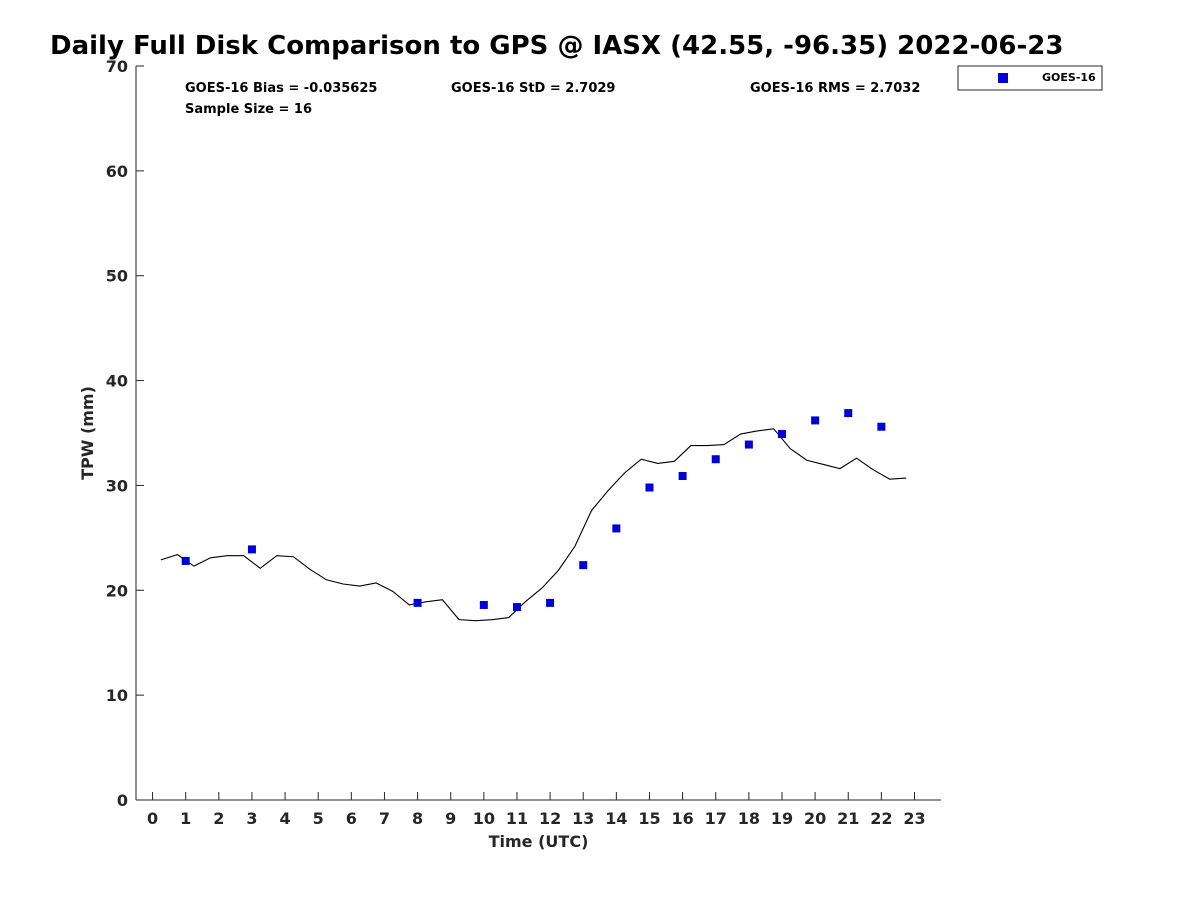  I want to click on y-tick-label: 10, so click(117, 695).